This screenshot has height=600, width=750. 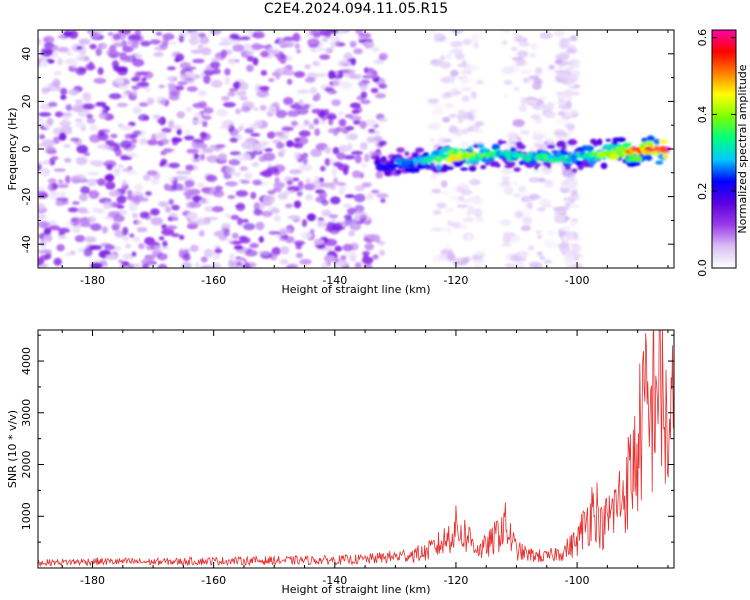 What do you see at coordinates (455, 280) in the screenshot?
I see `x-tick-label: -120` at bounding box center [455, 280].